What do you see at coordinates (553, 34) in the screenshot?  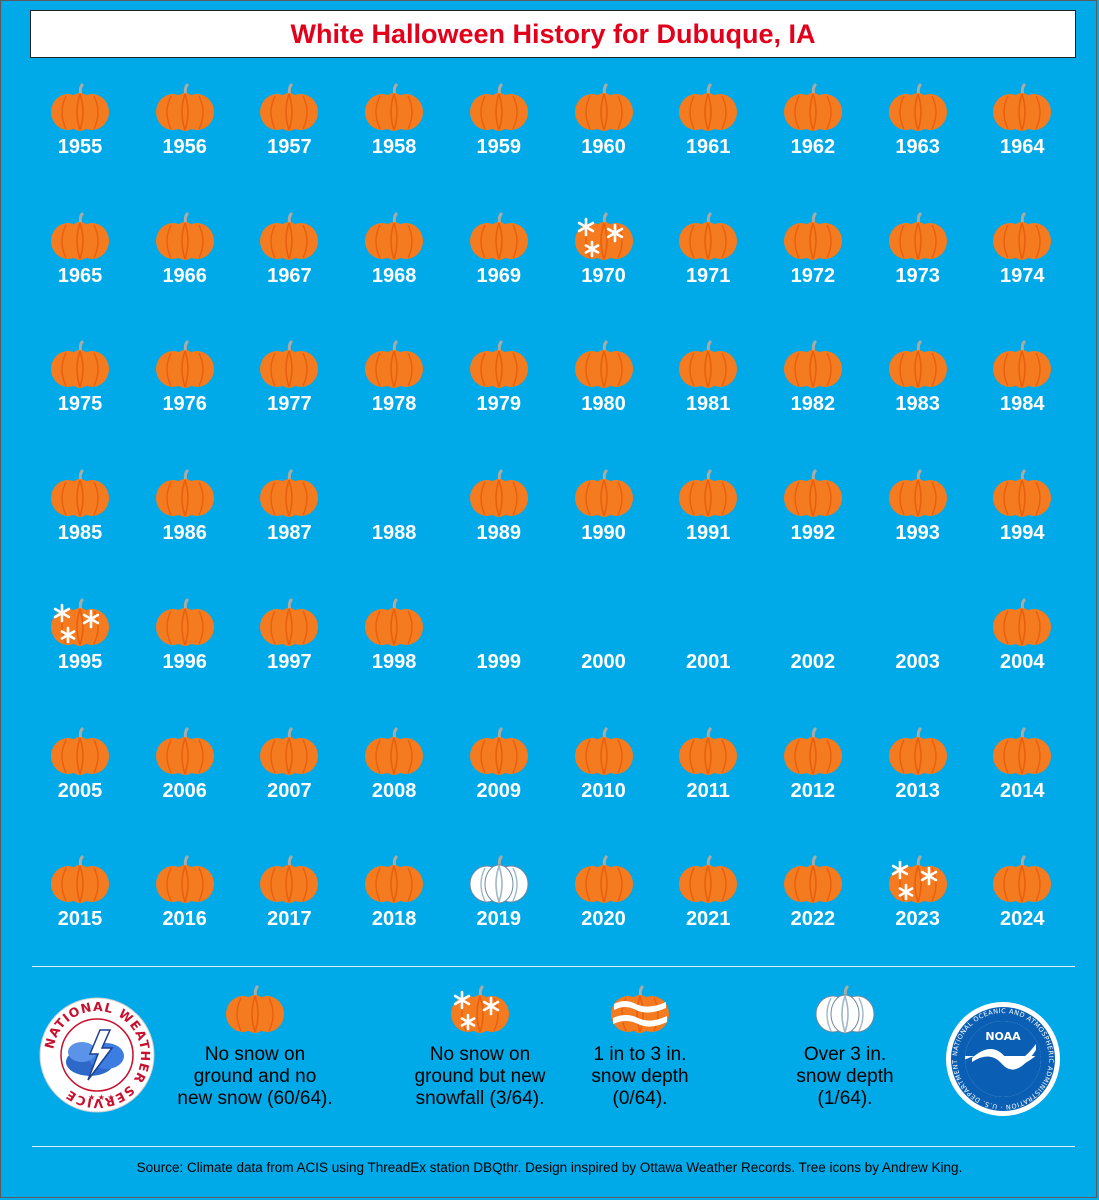 I see `title-box: White Halloween History for Dubuque, IA` at bounding box center [553, 34].